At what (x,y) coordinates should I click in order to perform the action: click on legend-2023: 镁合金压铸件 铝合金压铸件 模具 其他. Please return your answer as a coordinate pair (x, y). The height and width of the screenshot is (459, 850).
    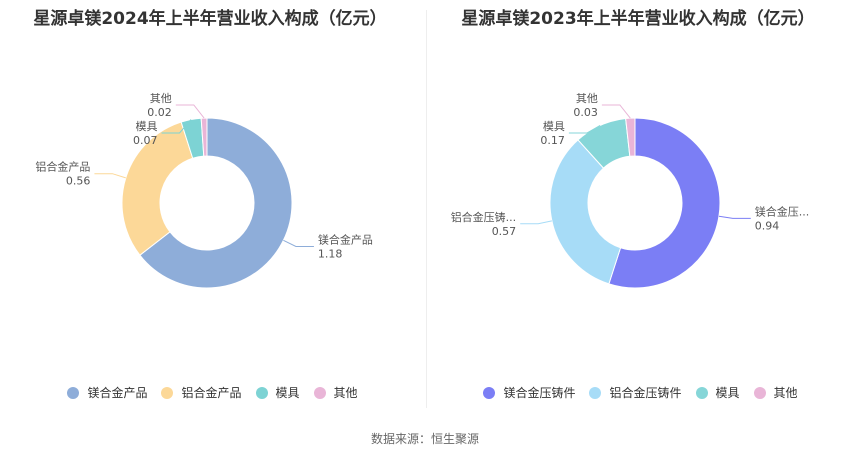
    Looking at the image, I should click on (639, 392).